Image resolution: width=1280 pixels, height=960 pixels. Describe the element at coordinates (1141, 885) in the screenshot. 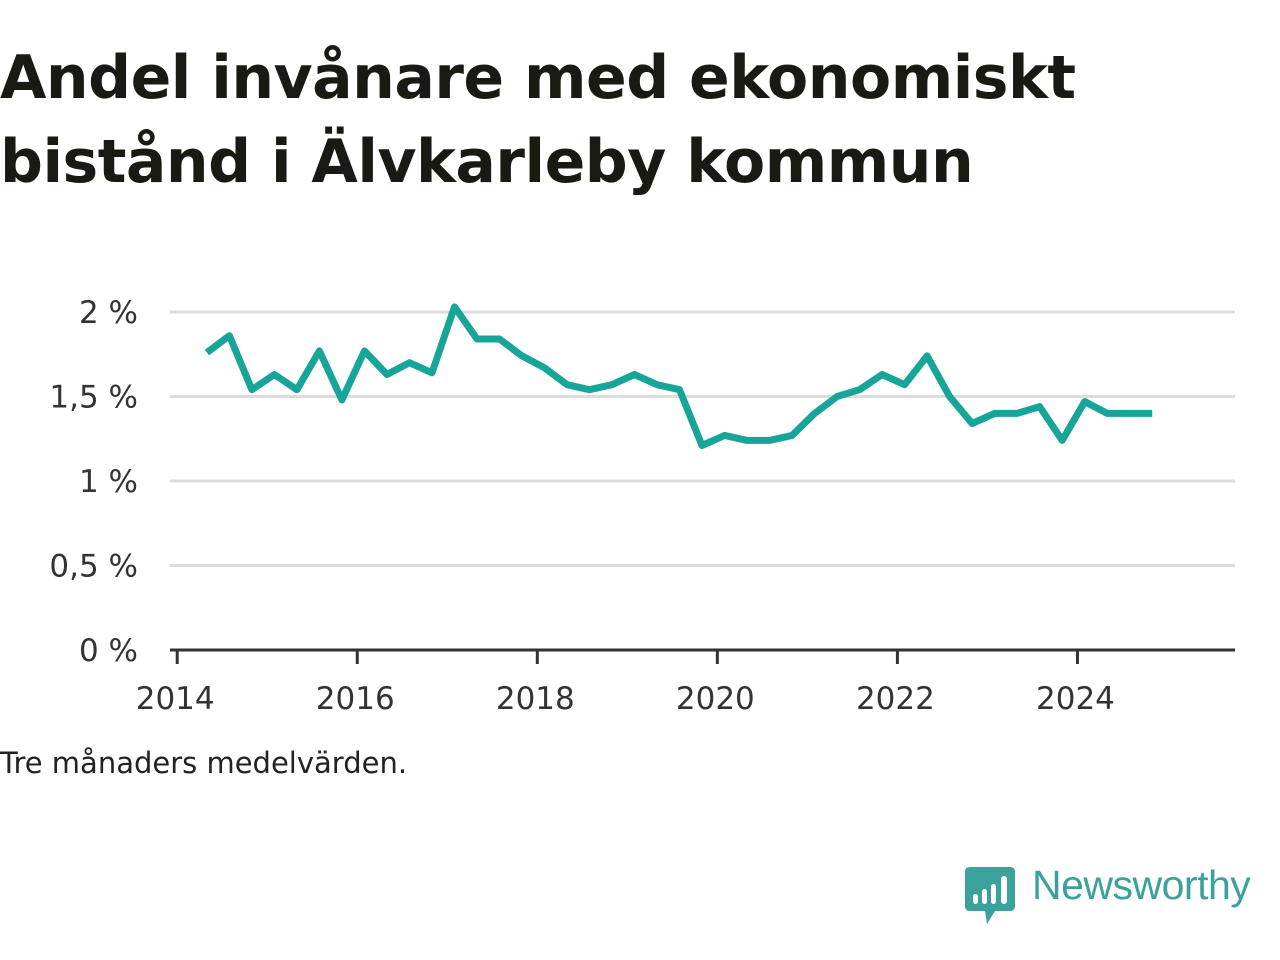

I see `brand-name: Newsworthy` at that location.